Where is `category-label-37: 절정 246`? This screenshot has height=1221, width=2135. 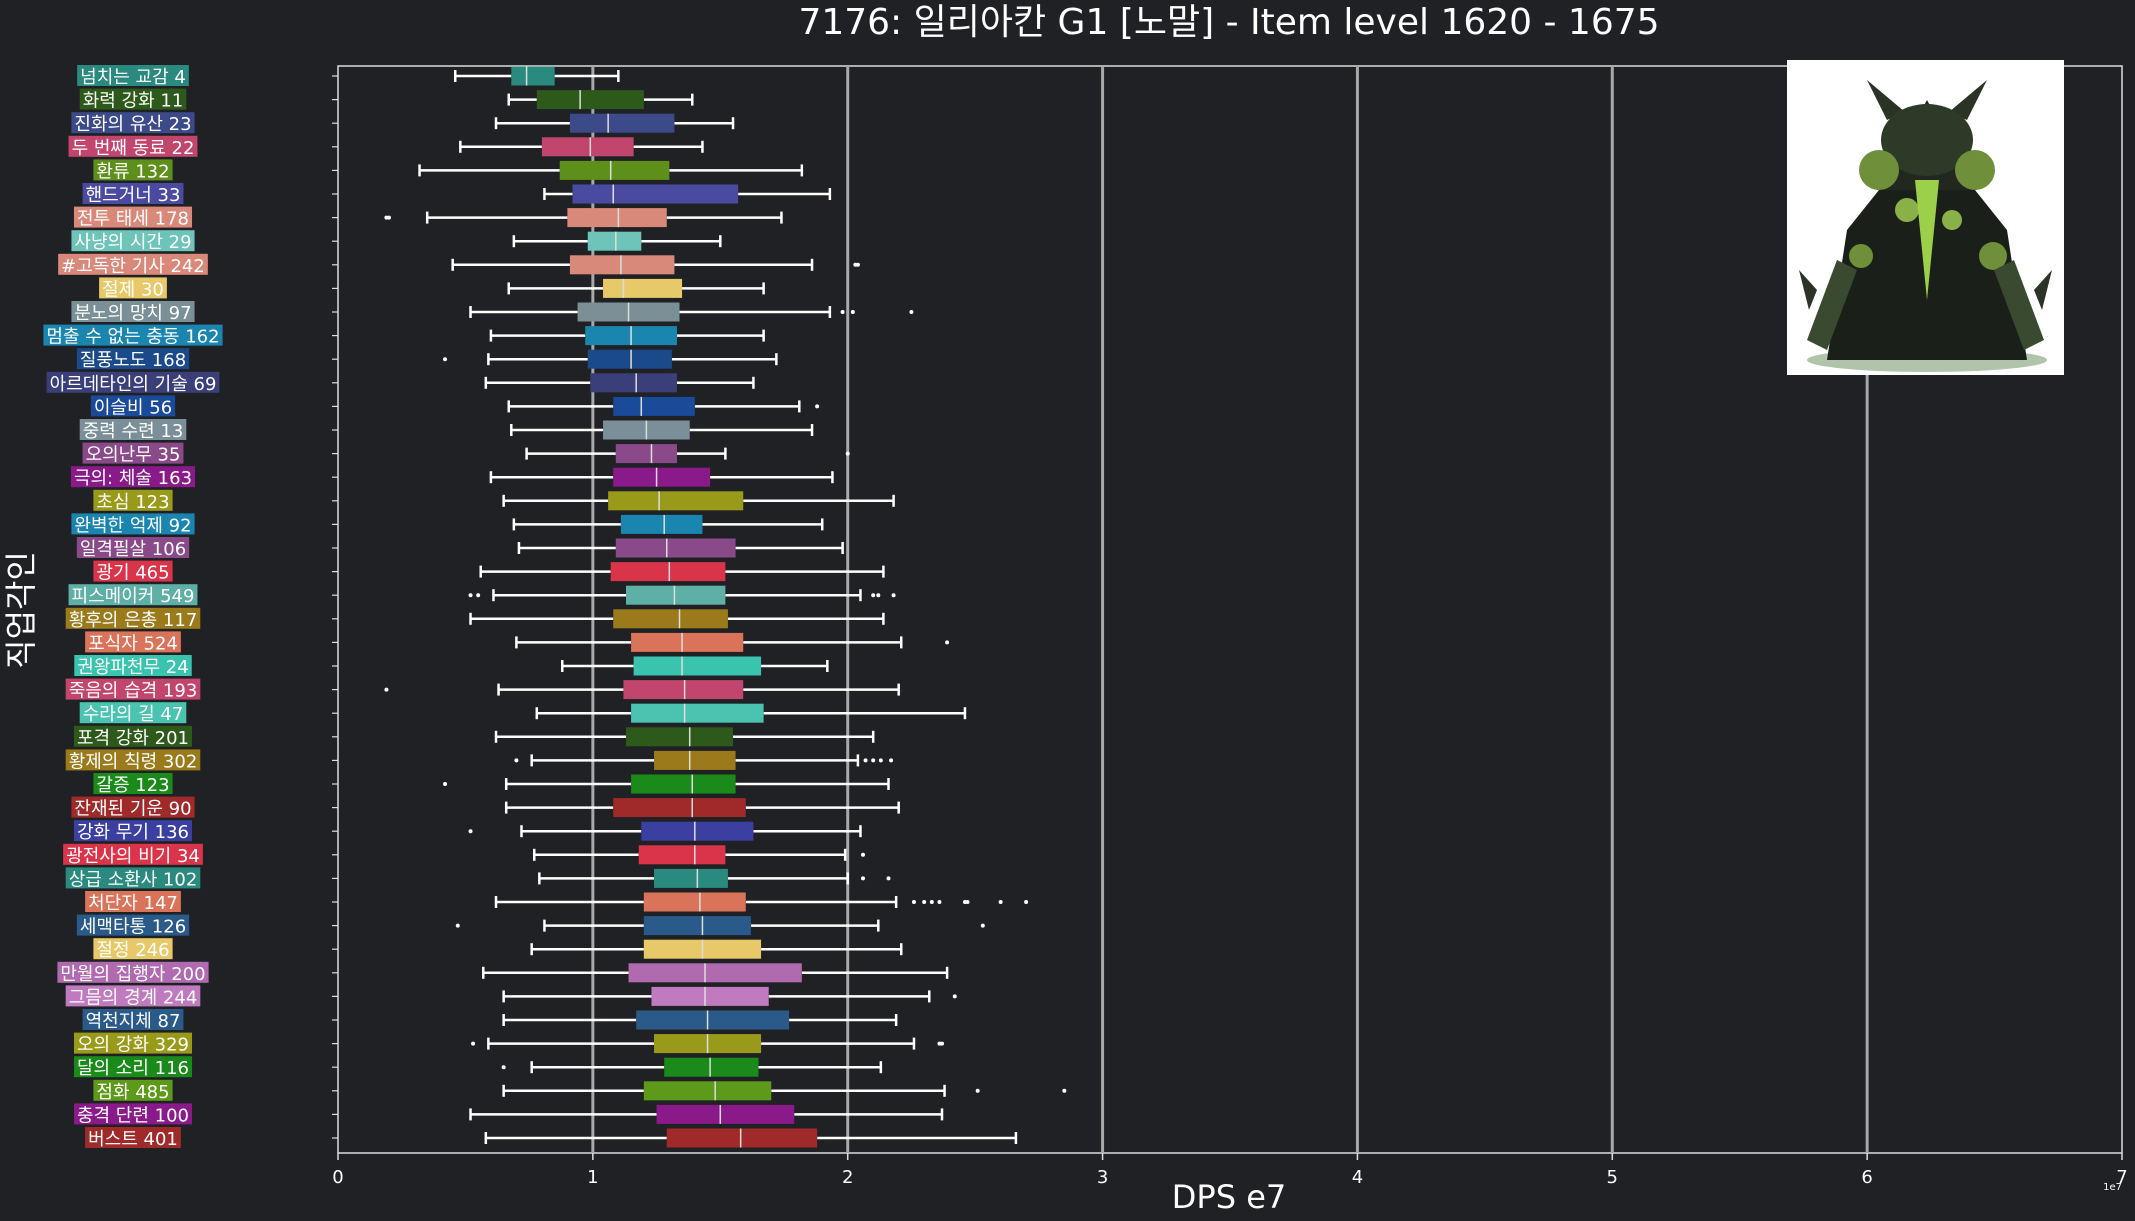 category-label-37: 절정 246 is located at coordinates (133, 949).